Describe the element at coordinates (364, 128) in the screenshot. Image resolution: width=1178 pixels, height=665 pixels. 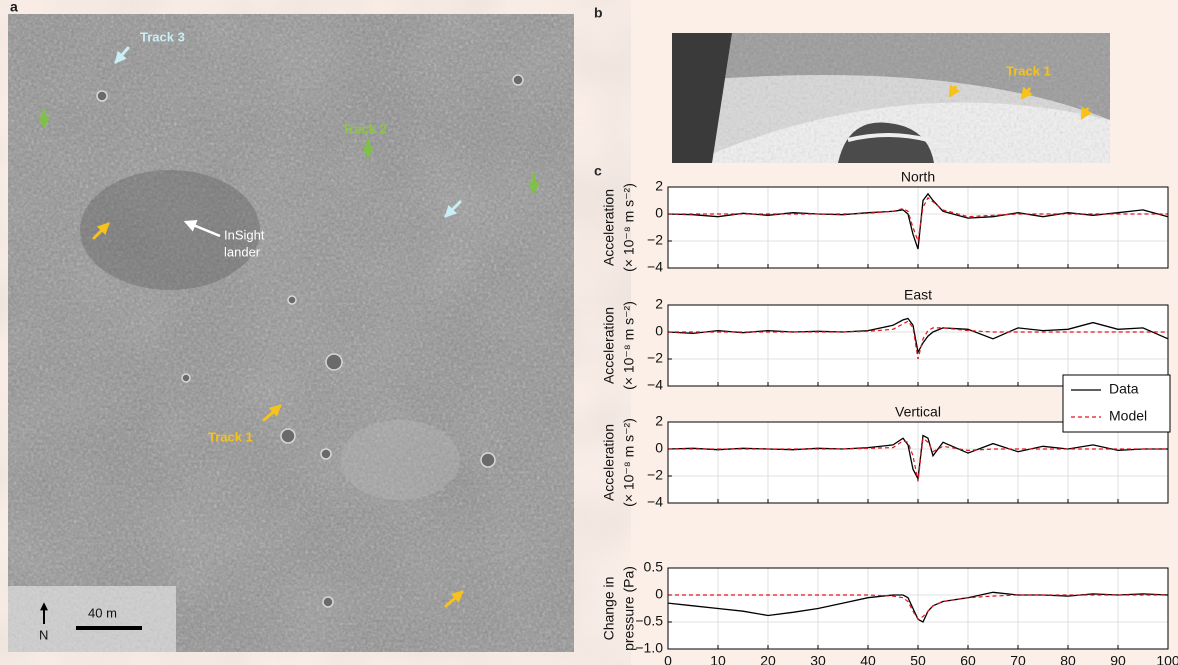
I see `track-label: Track 2` at that location.